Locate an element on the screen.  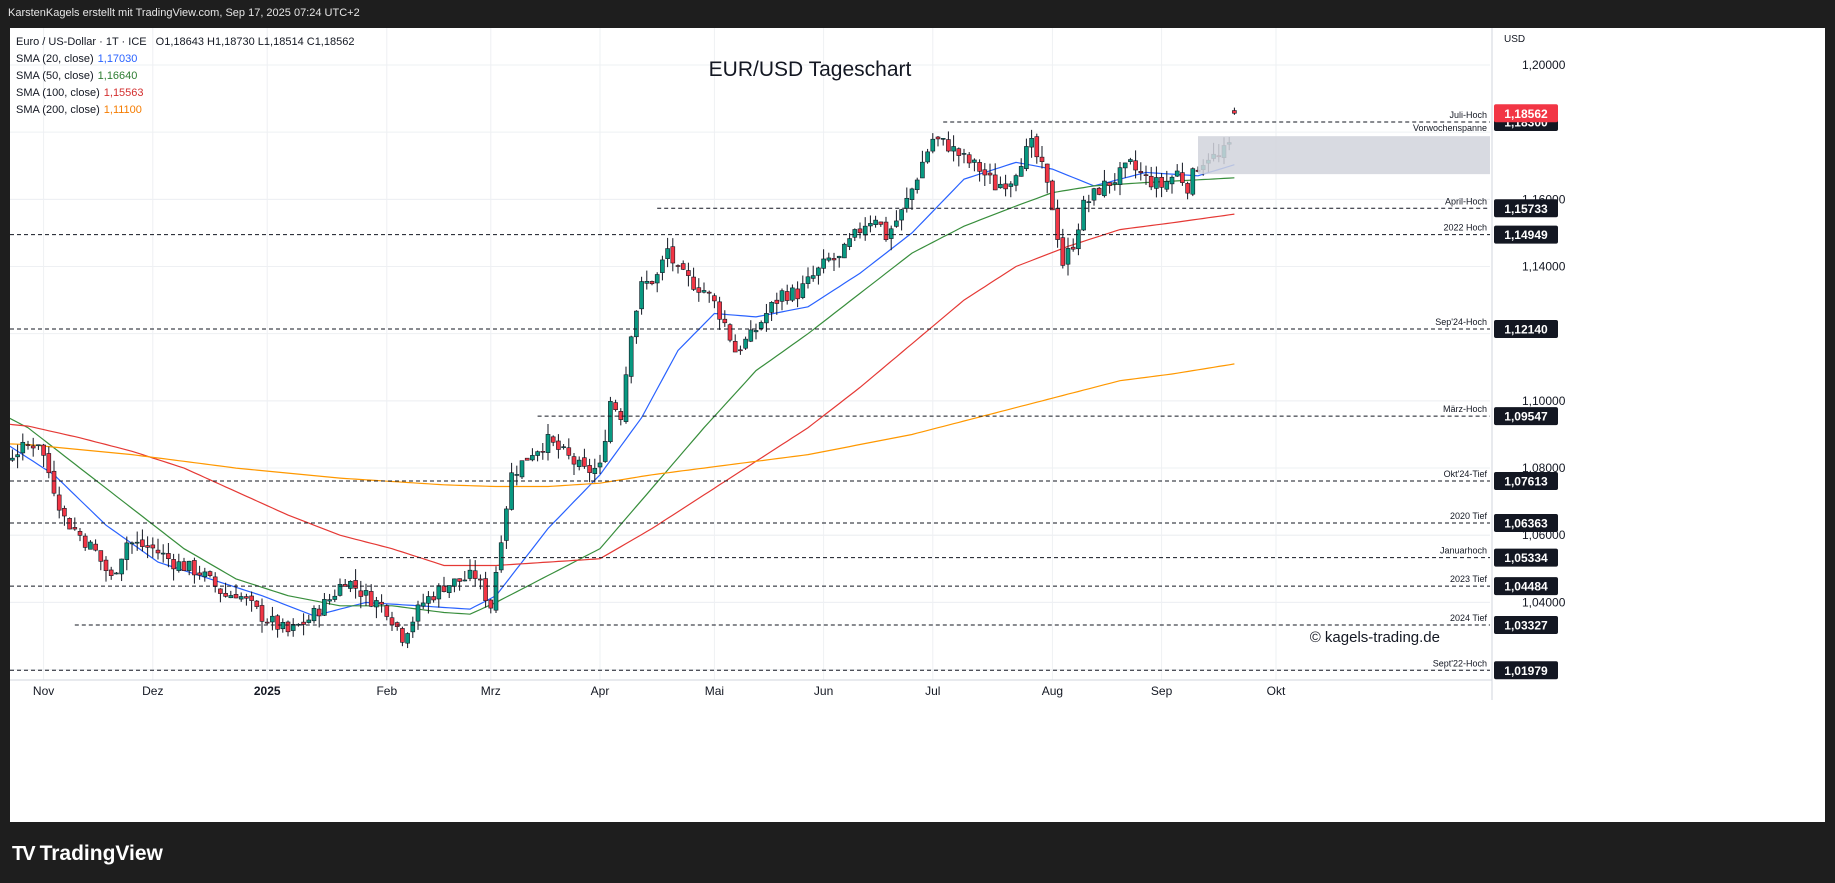
level-price-text: 1,05334 is located at coordinates (1526, 558).